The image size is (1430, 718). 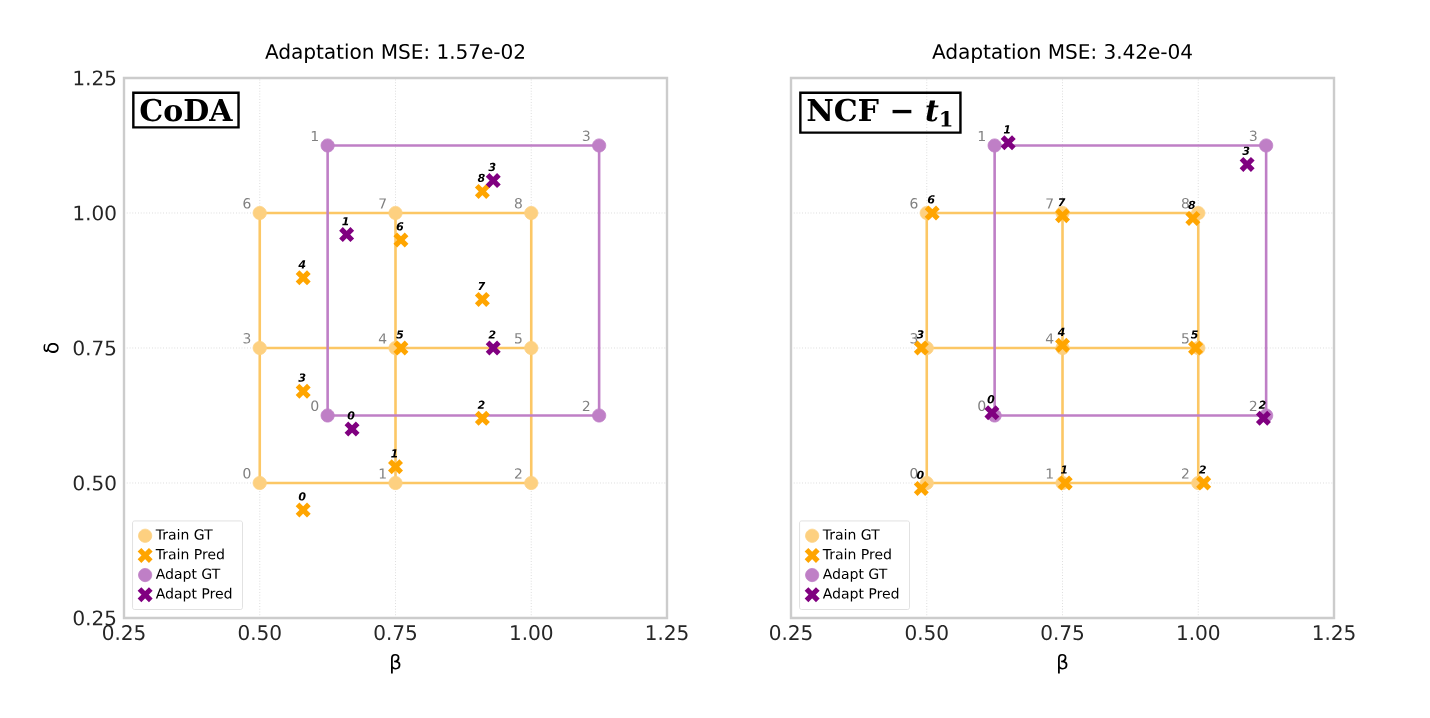 I want to click on y-tick-label: 0.75, so click(x=94, y=348).